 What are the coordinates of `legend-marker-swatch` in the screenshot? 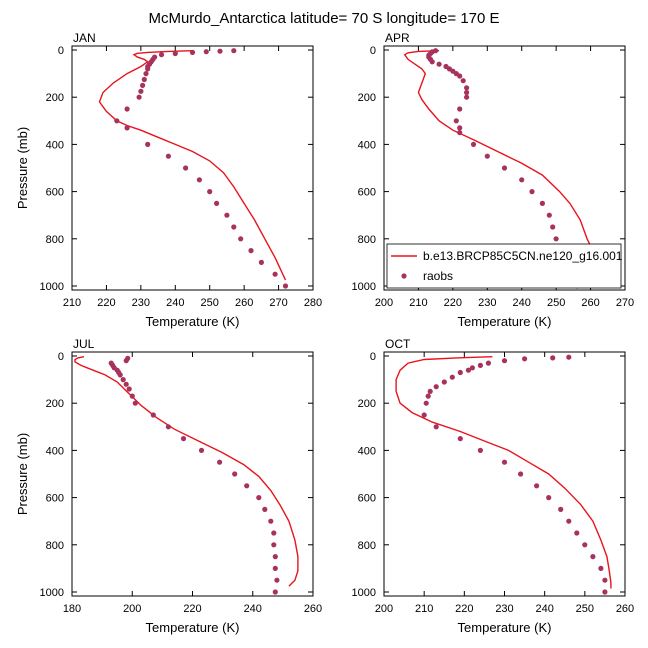 It's located at (404, 276).